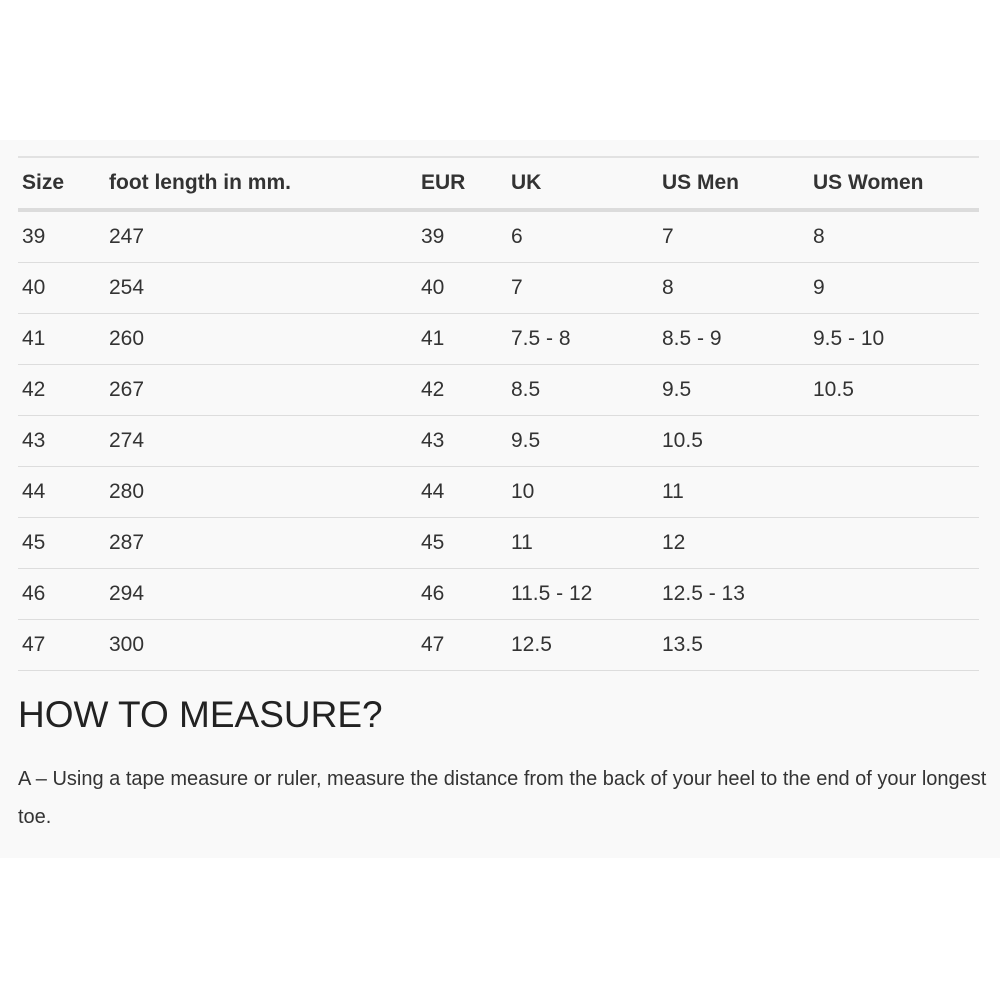 The width and height of the screenshot is (1000, 1000). I want to click on cell-size: 42, so click(34, 389).